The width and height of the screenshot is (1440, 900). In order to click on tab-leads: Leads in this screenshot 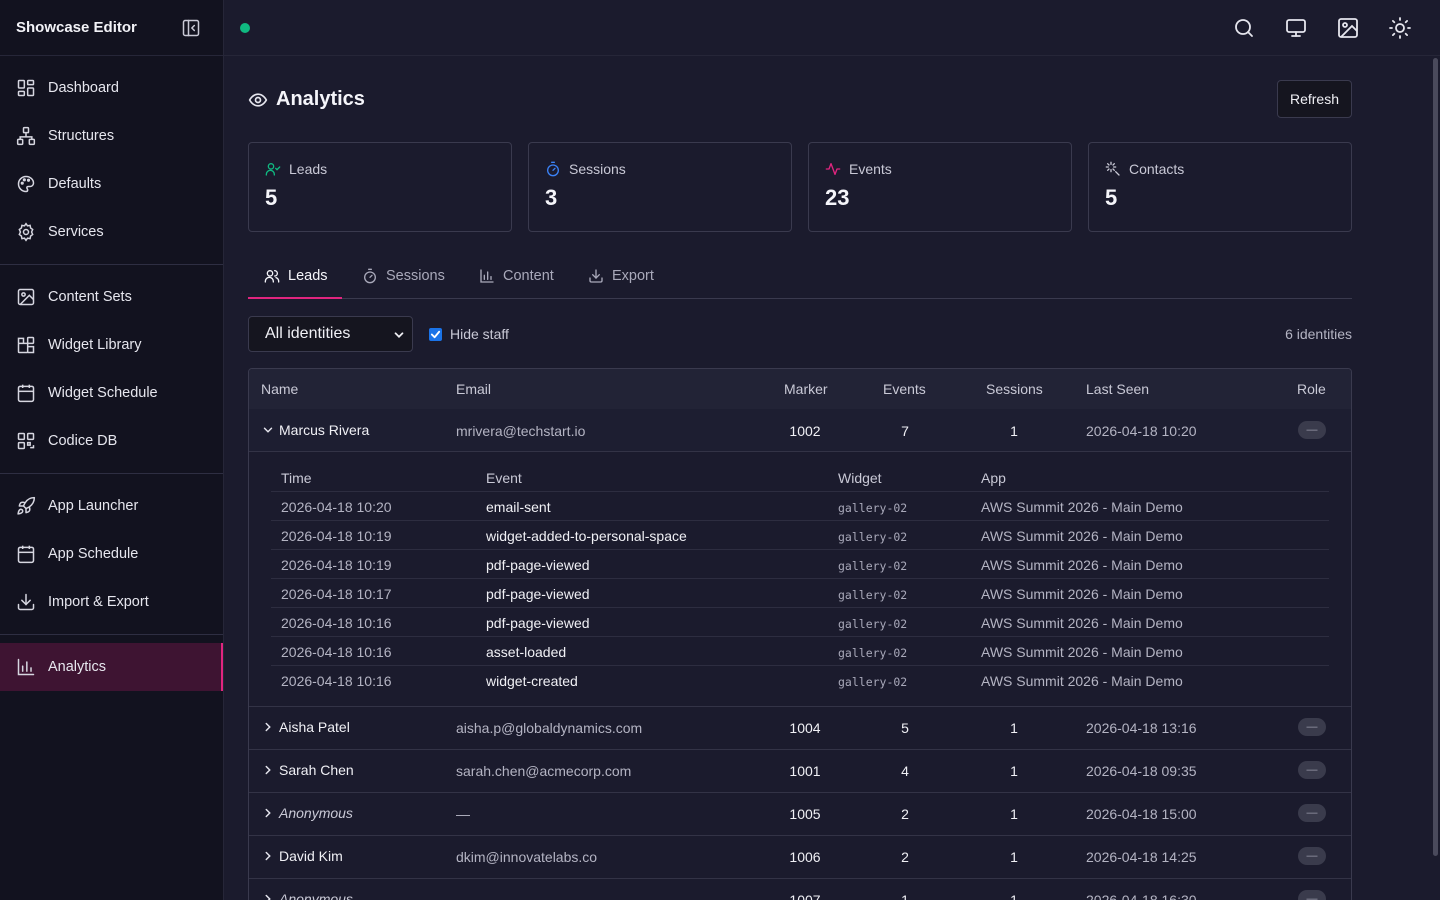, I will do `click(295, 276)`.